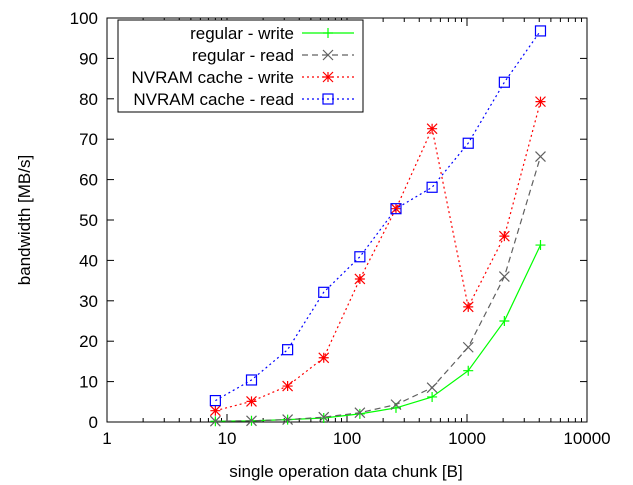 This screenshot has width=633, height=485. What do you see at coordinates (227, 438) in the screenshot?
I see `x-tick-label: 10` at bounding box center [227, 438].